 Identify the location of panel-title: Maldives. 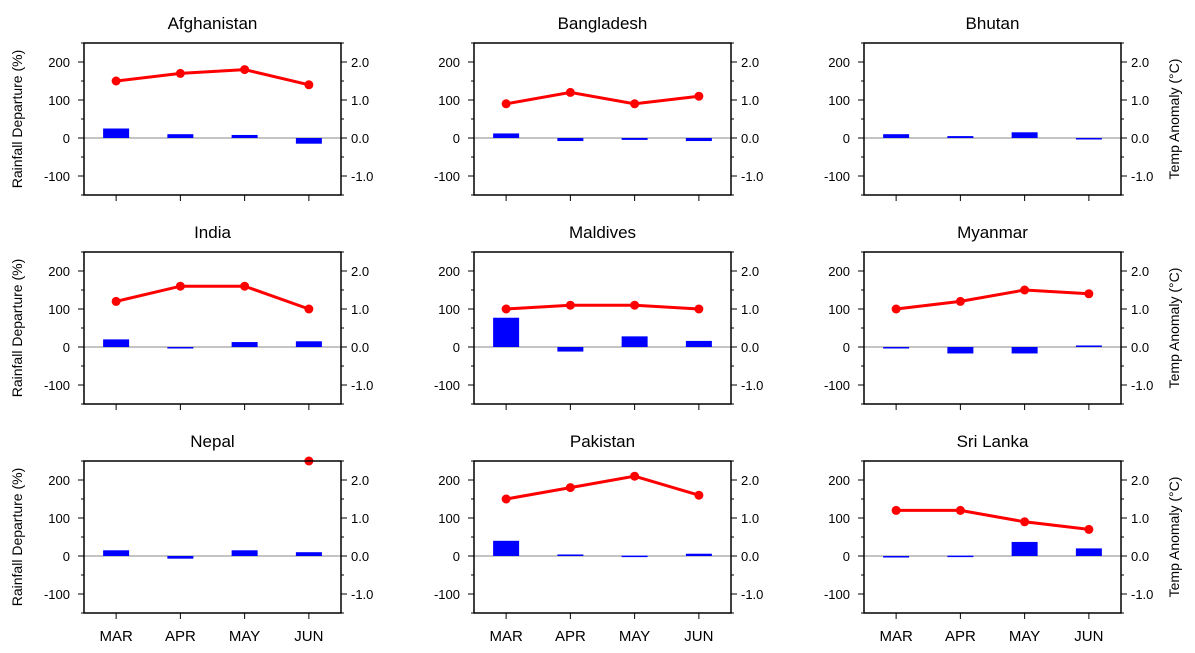
(602, 232).